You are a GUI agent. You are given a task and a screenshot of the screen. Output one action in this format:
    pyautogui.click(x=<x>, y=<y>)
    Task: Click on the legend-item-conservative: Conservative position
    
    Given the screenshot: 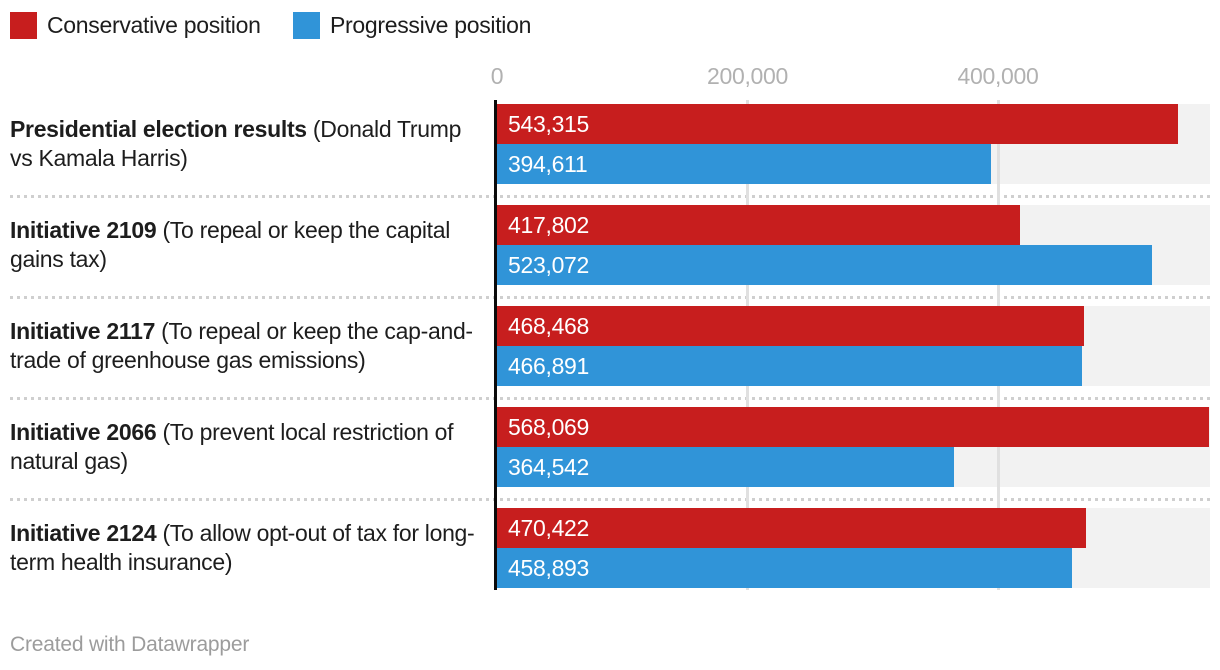 What is the action you would take?
    pyautogui.click(x=135, y=25)
    